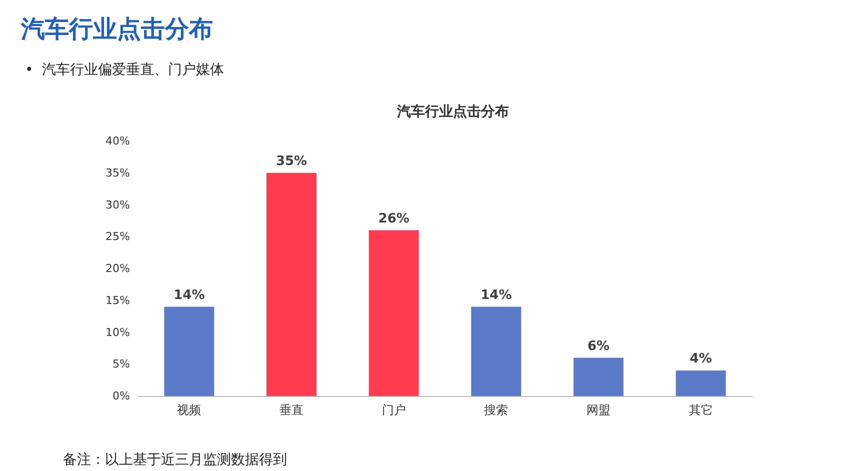 The height and width of the screenshot is (471, 866). I want to click on y-tick-label: 30%, so click(118, 205).